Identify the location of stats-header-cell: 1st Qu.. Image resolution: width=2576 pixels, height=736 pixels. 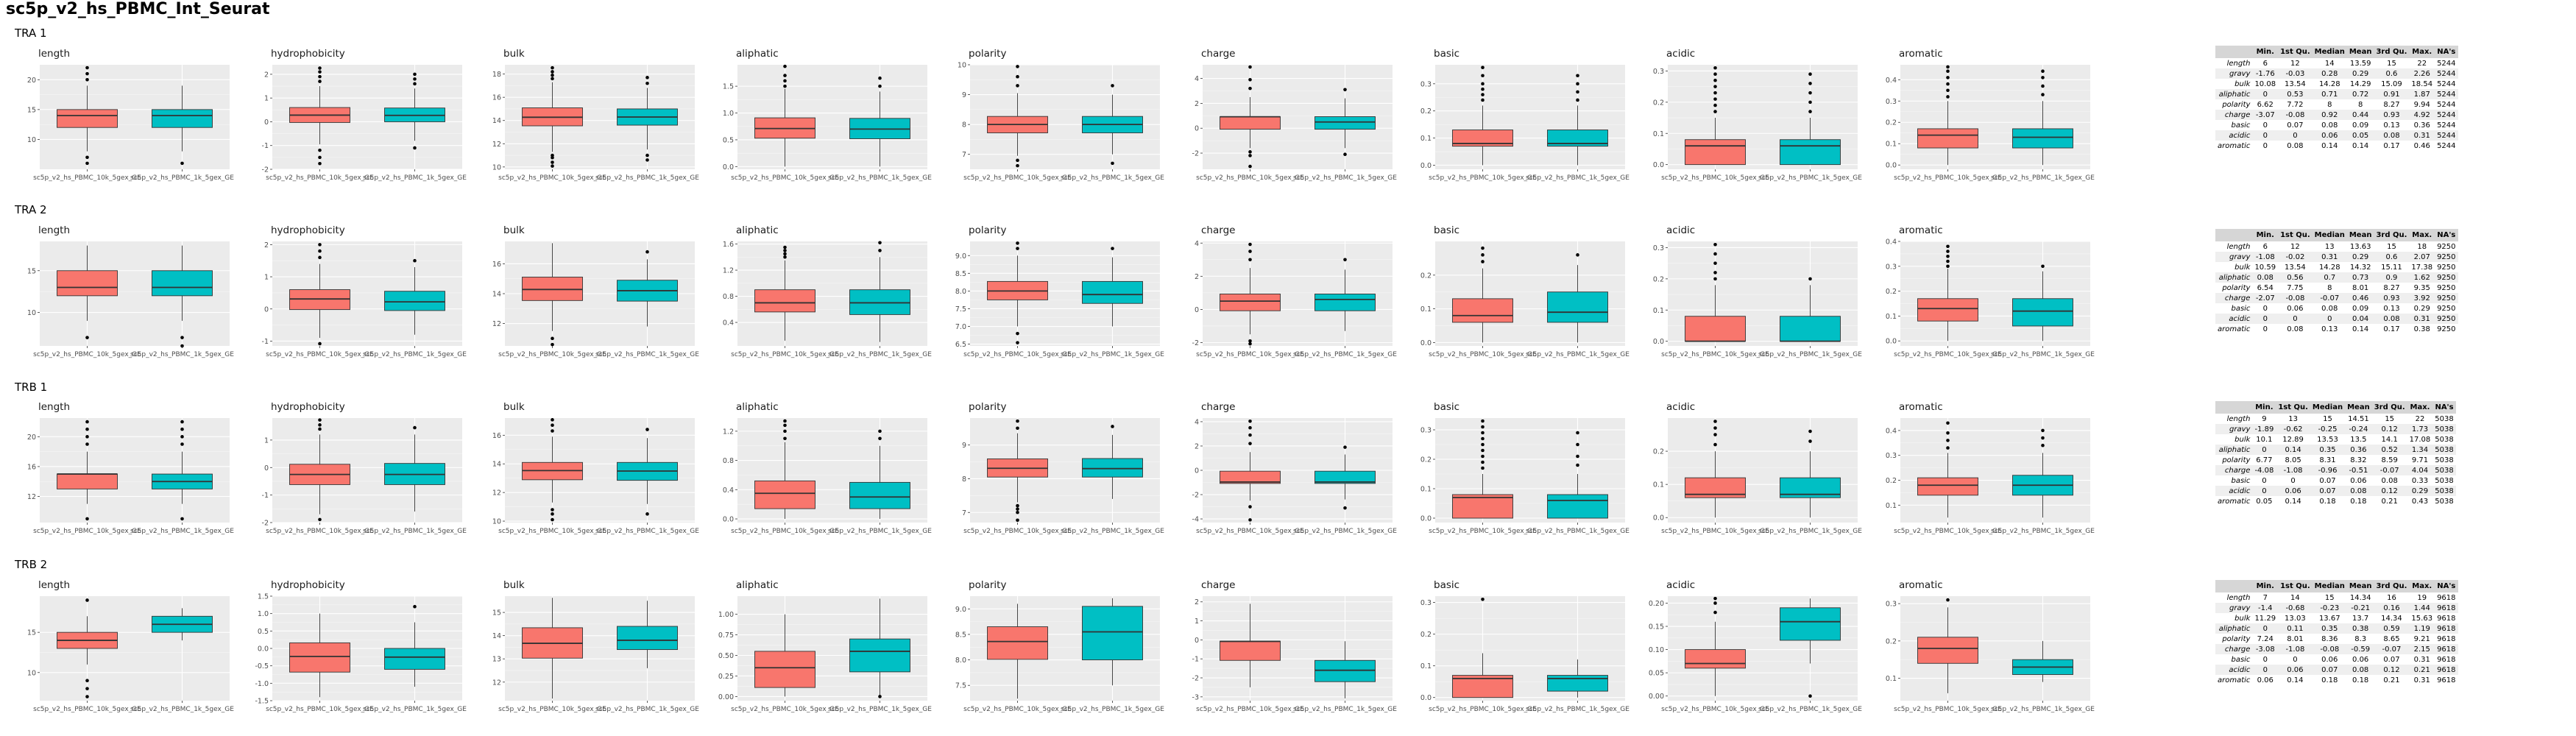
(2295, 586).